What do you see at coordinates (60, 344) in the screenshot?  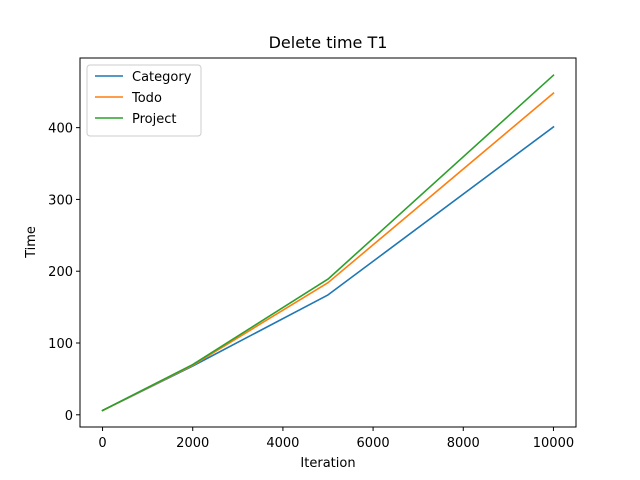 I see `y-tick-label: 100` at bounding box center [60, 344].